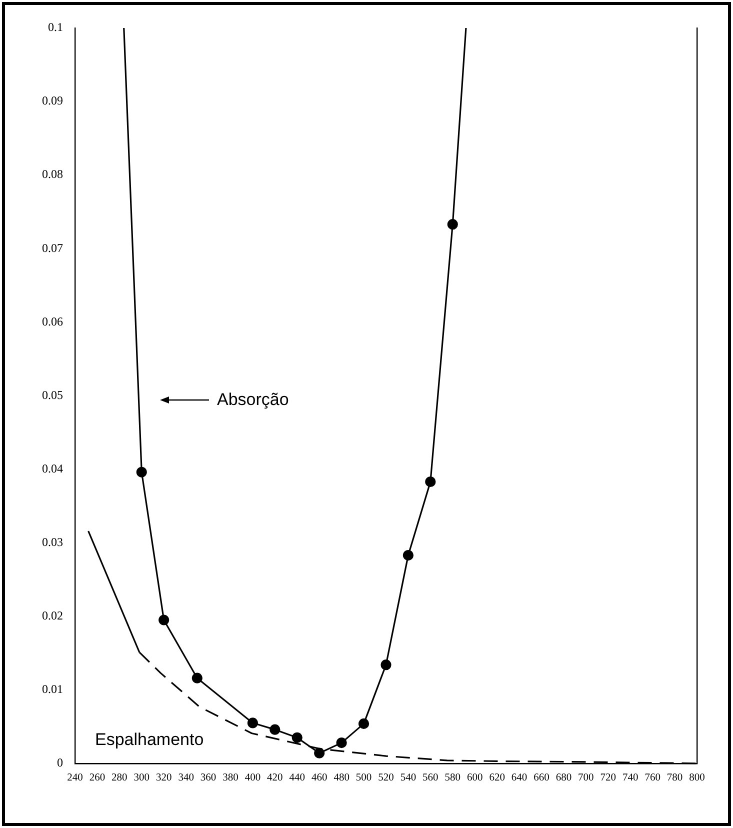 Image resolution: width=733 pixels, height=828 pixels. I want to click on x-tick-label: 640, so click(519, 778).